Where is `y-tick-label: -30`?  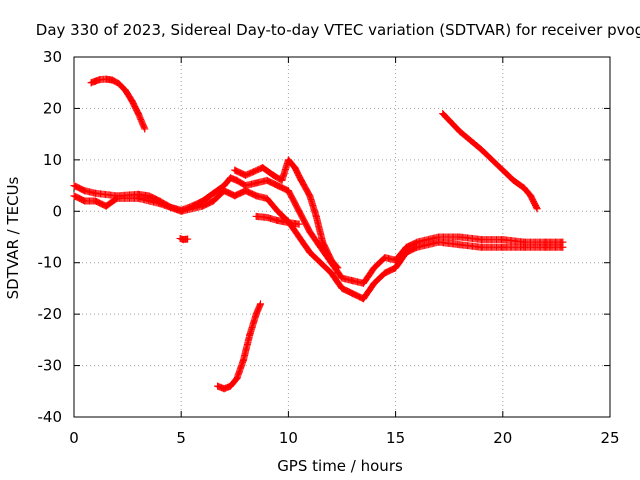 y-tick-label: -30 is located at coordinates (50, 366).